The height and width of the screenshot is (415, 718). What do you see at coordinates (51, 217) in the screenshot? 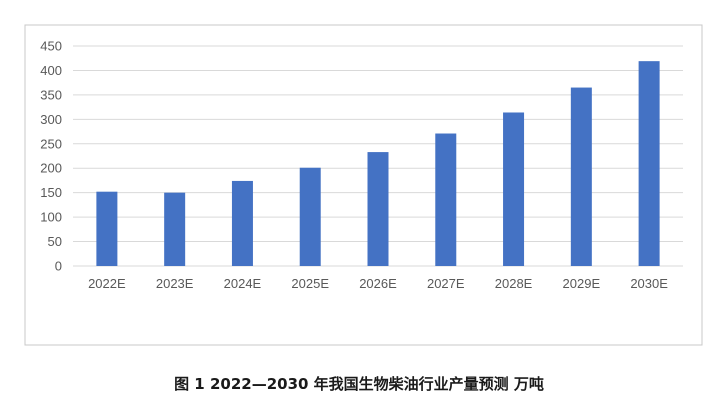
I see `y-tick-label: 100` at bounding box center [51, 217].